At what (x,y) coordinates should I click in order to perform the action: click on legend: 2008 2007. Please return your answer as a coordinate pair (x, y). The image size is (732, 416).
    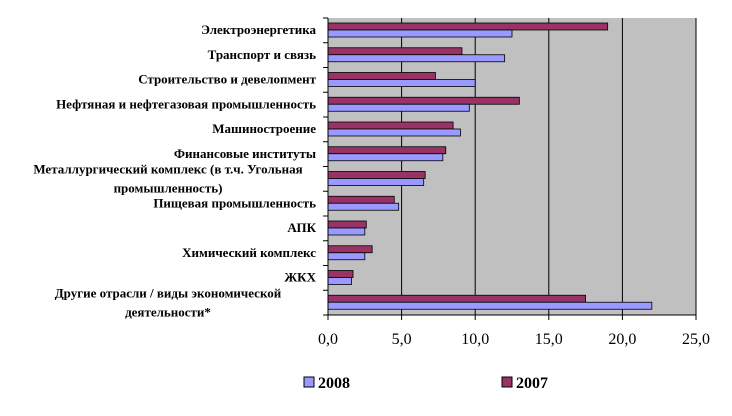
    Looking at the image, I should click on (425, 383).